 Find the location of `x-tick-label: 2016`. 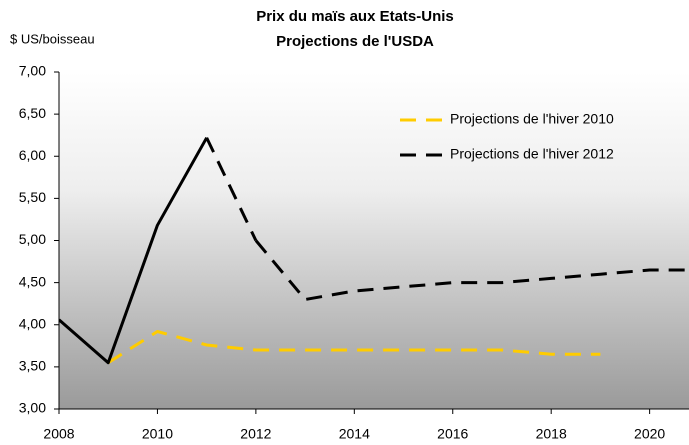

x-tick-label: 2016 is located at coordinates (452, 434).